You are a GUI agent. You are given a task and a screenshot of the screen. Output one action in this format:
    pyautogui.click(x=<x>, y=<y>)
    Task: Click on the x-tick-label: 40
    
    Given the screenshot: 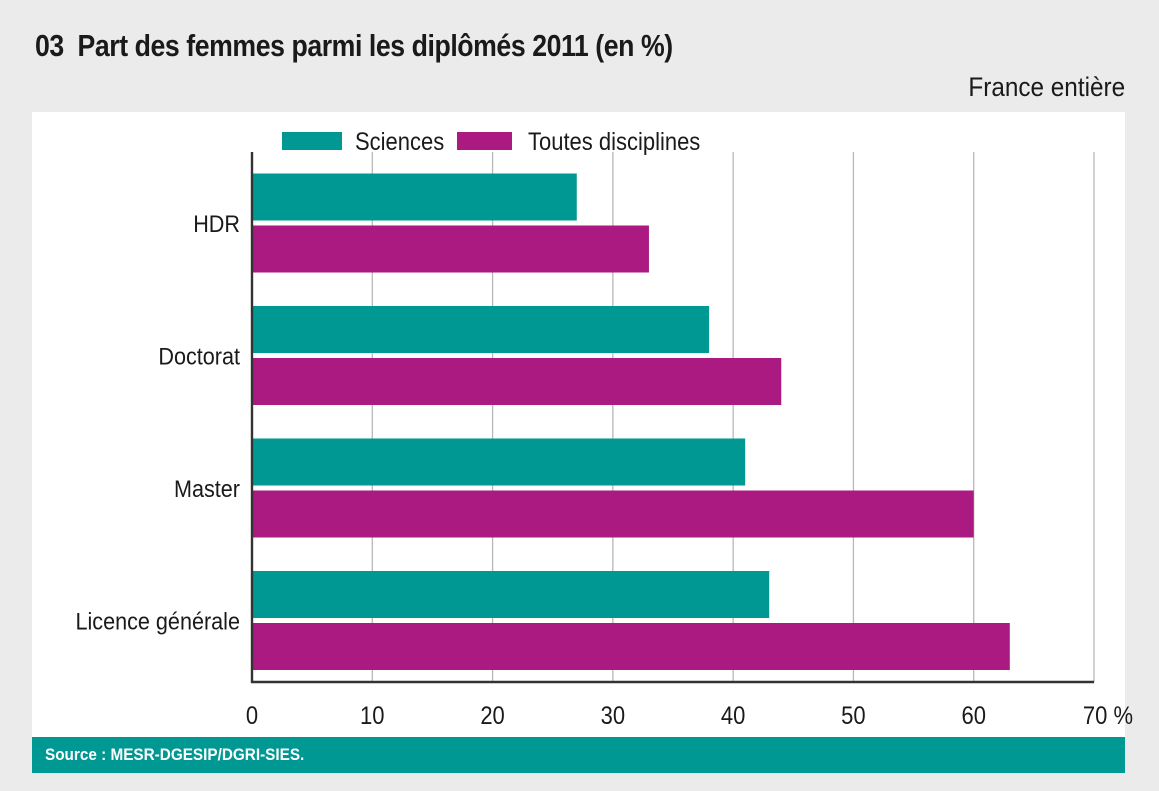 What is the action you would take?
    pyautogui.click(x=733, y=716)
    